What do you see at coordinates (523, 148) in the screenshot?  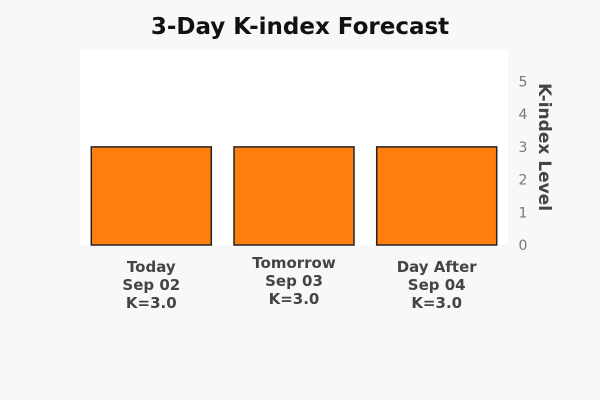 I see `y-tick-label: 3` at bounding box center [523, 148].